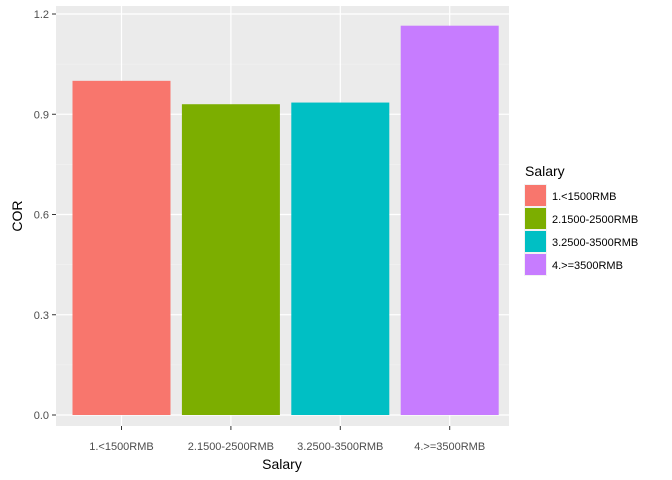 The image size is (672, 480). Describe the element at coordinates (587, 266) in the screenshot. I see `legend-label-4: 4.>=3500RMB` at that location.